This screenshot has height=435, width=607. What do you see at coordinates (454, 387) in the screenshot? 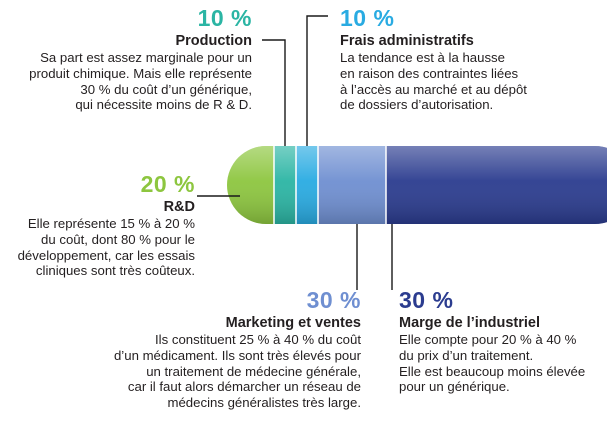
I see `marge-line: pour un générique.` at bounding box center [454, 387].